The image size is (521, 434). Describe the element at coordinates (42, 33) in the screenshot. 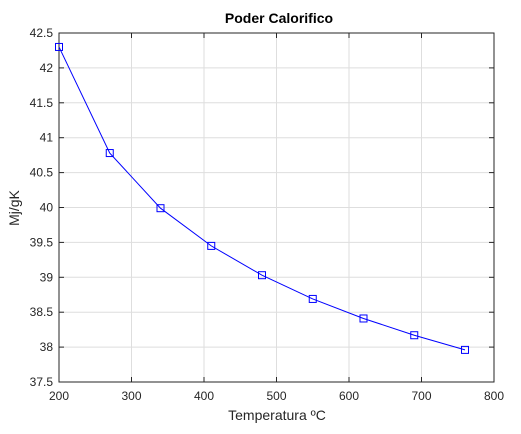

I see `y-tick-label: 42.5` at that location.